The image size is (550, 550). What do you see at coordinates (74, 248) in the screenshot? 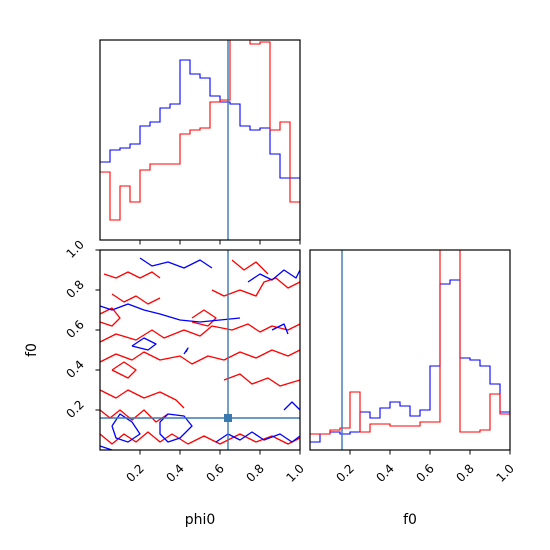
I see `contour-y-tick-label: 1.0` at bounding box center [74, 248].